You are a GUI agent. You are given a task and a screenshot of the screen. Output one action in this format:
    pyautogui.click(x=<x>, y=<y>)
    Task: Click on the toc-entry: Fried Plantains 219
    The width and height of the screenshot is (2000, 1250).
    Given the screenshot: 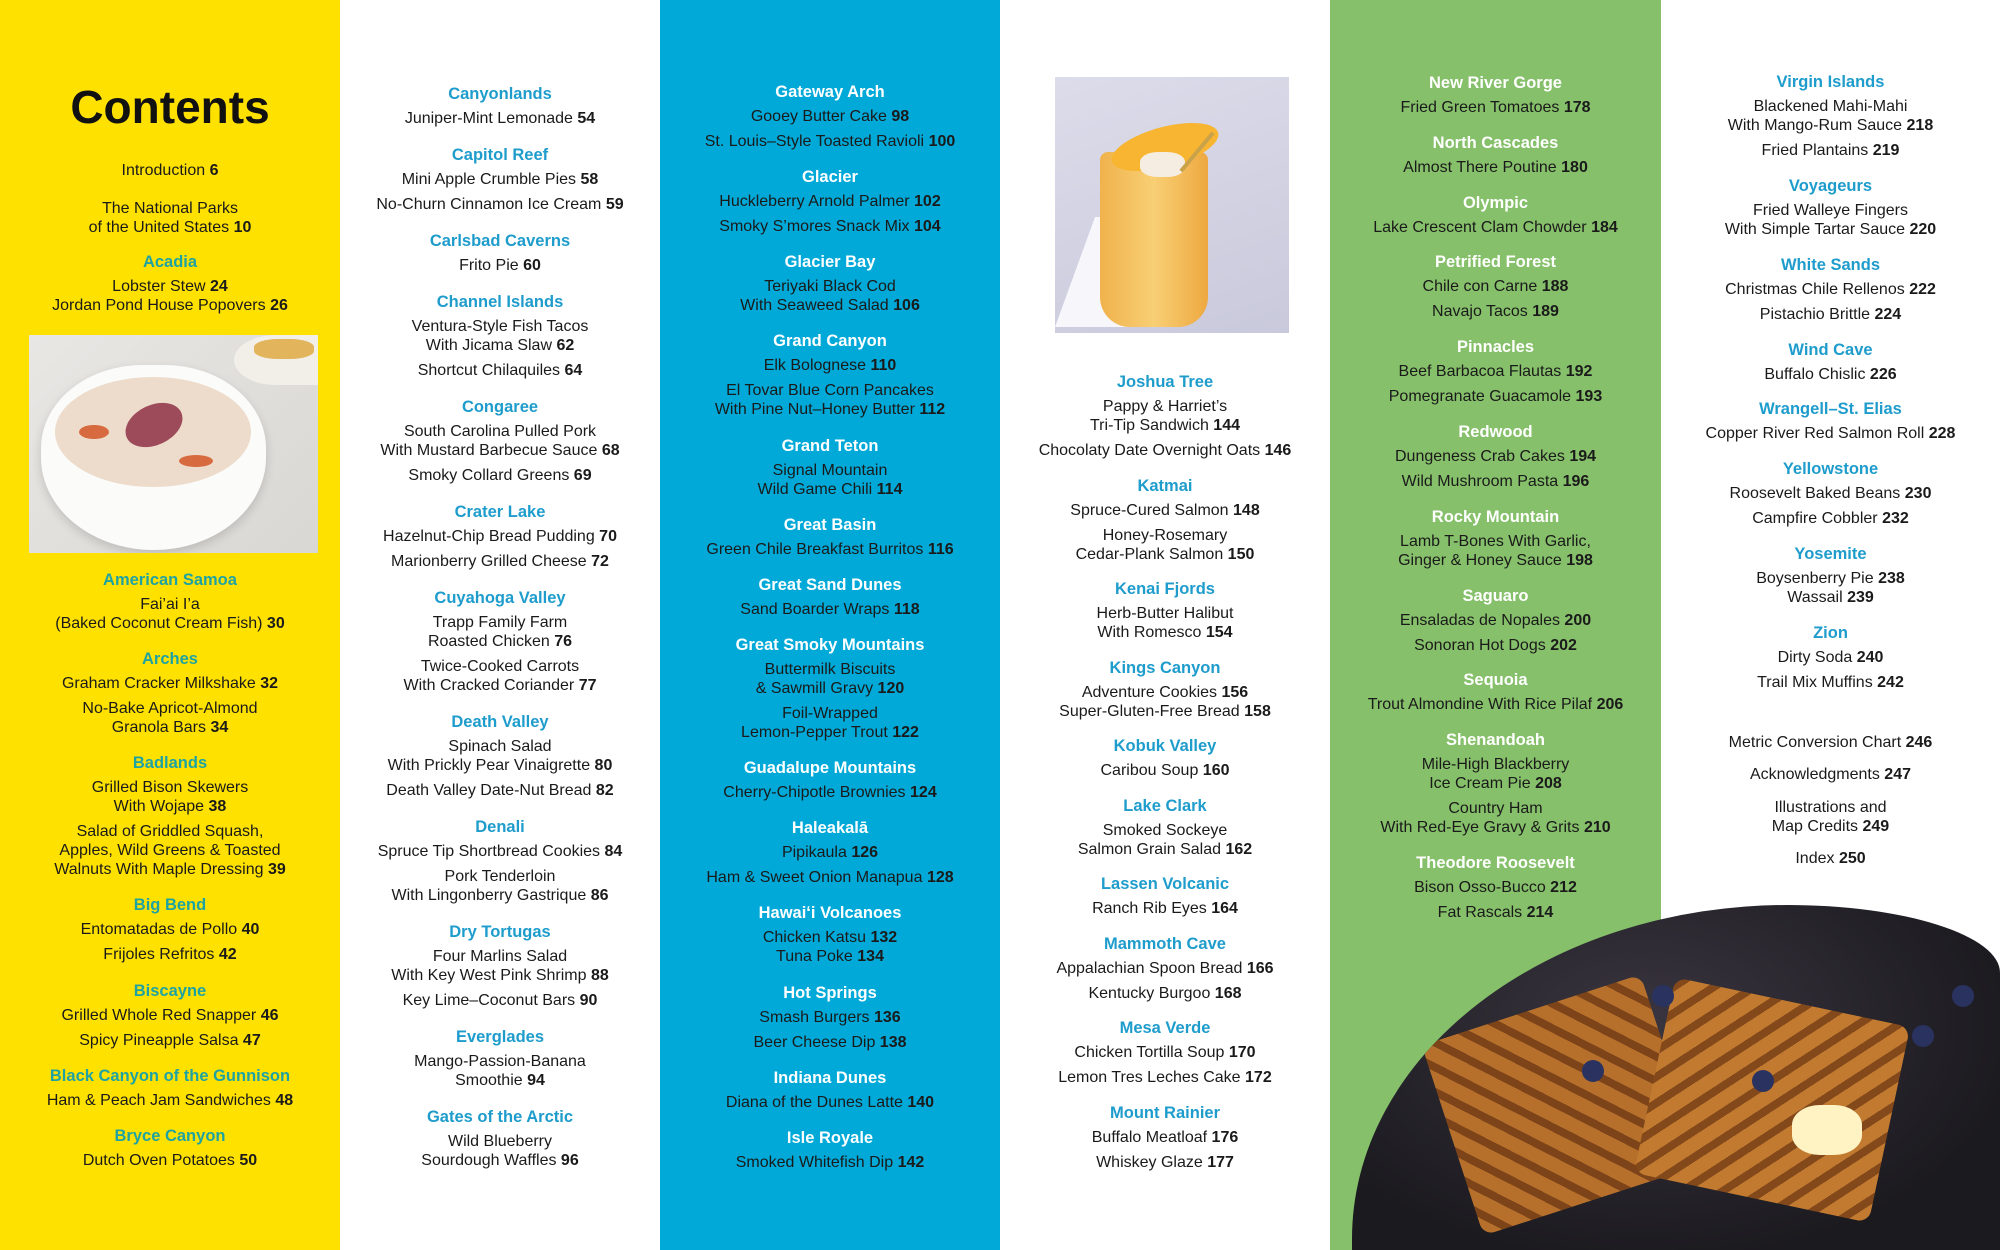 What is the action you would take?
    pyautogui.click(x=1831, y=150)
    